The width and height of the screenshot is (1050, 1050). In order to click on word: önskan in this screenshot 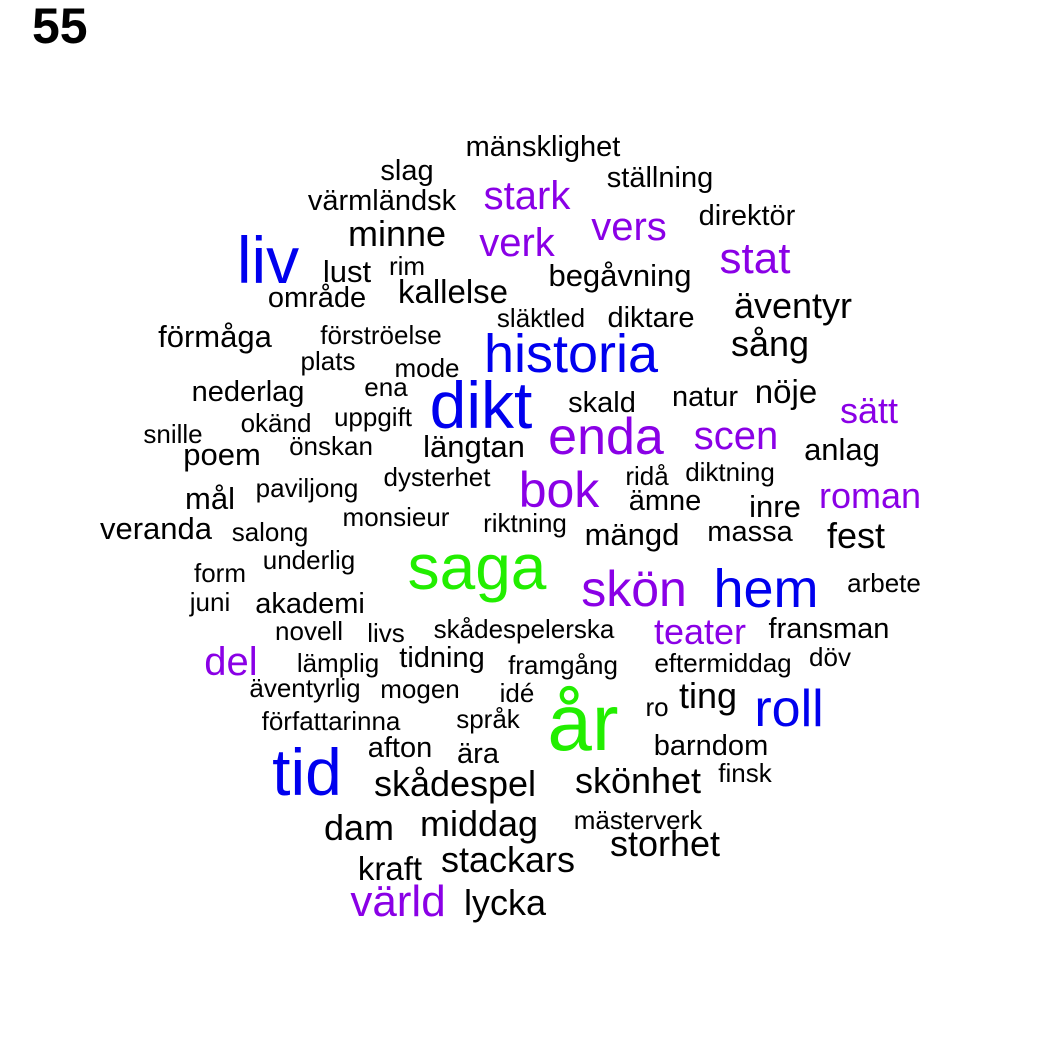, I will do `click(331, 445)`.